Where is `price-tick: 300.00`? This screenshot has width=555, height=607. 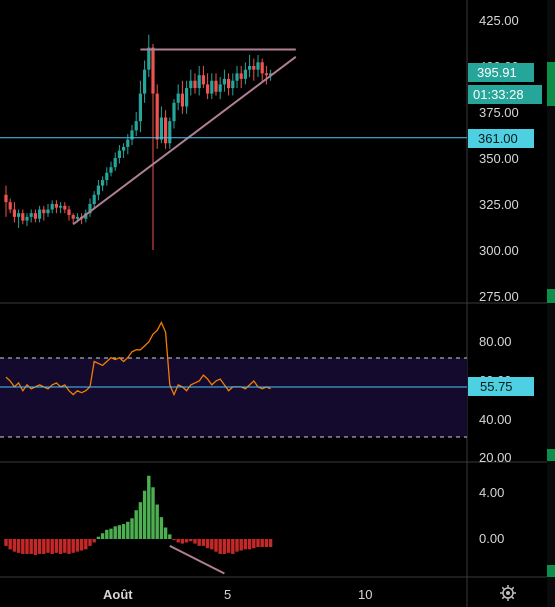
price-tick: 300.00 is located at coordinates (499, 250).